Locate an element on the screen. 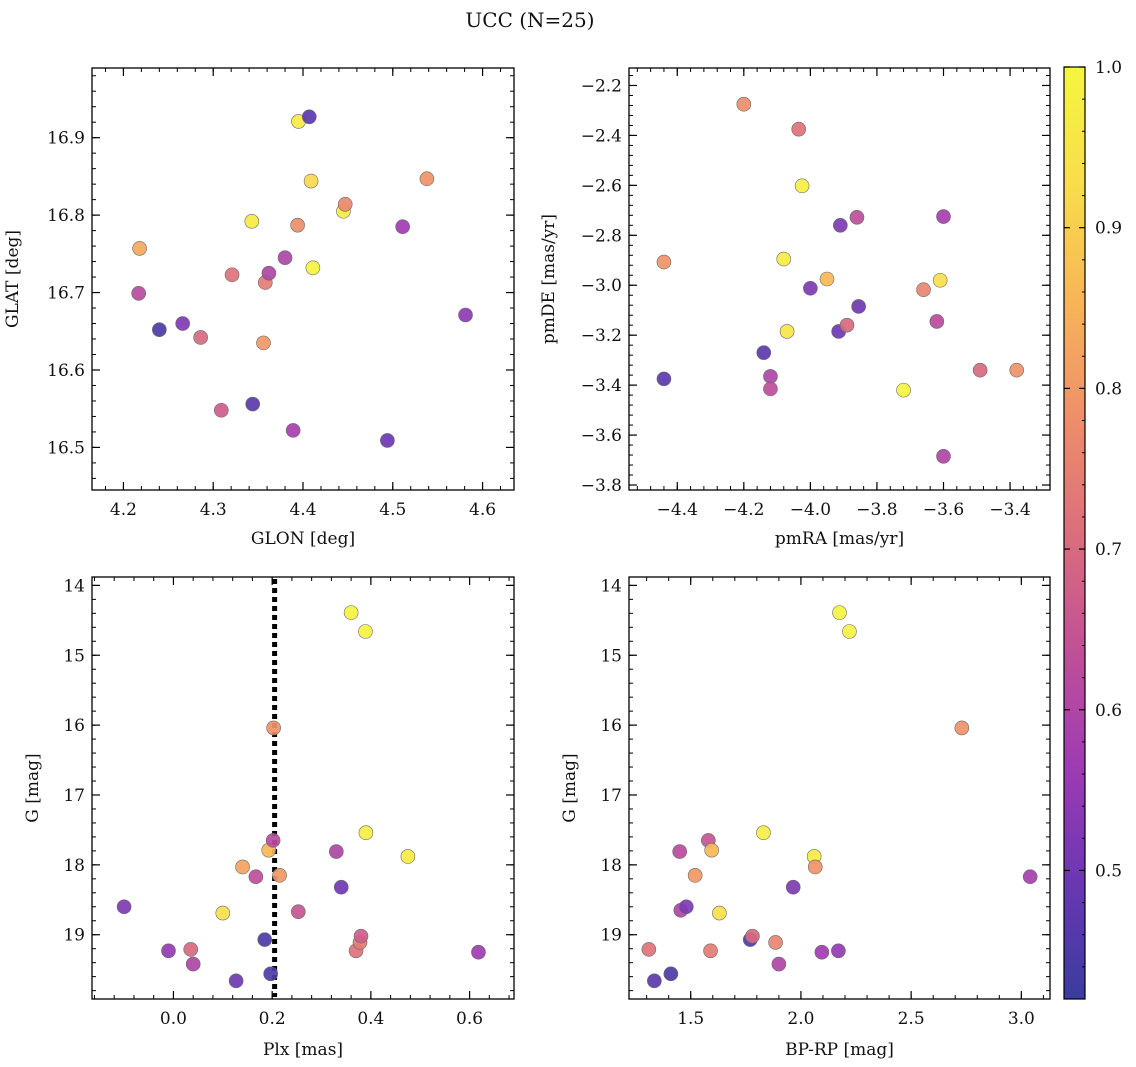 Image resolution: width=1136 pixels, height=1067 pixels. y-tick-label: −3.6 is located at coordinates (601, 436).